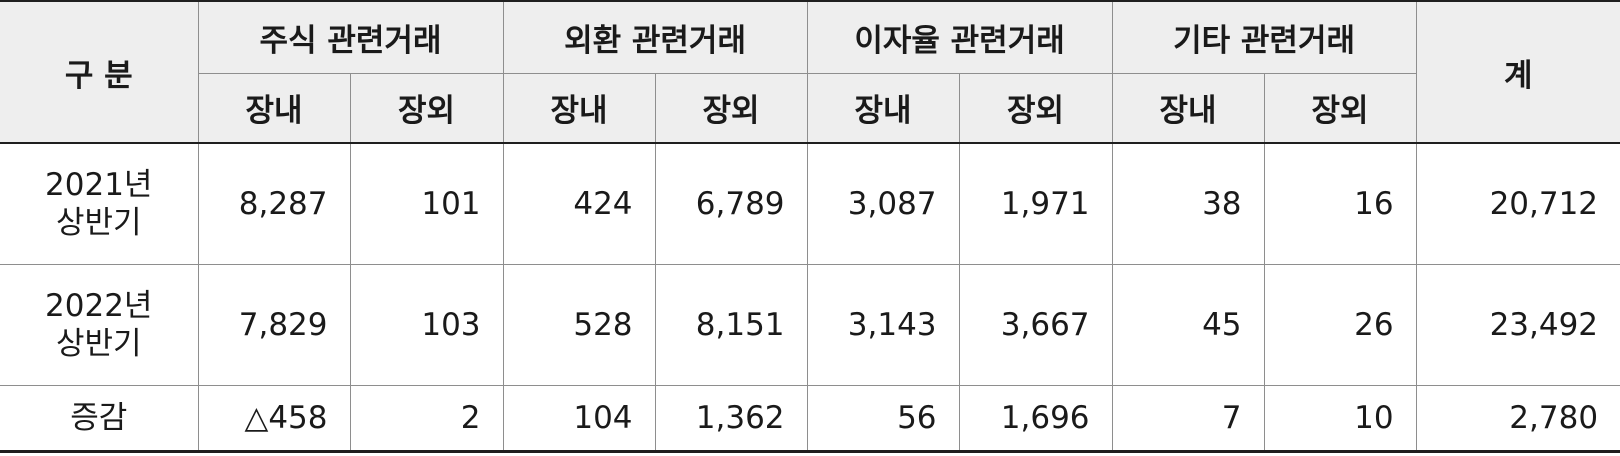 This screenshot has height=456, width=1620. What do you see at coordinates (883, 203) in the screenshot?
I see `table-cell: 3,087` at bounding box center [883, 203].